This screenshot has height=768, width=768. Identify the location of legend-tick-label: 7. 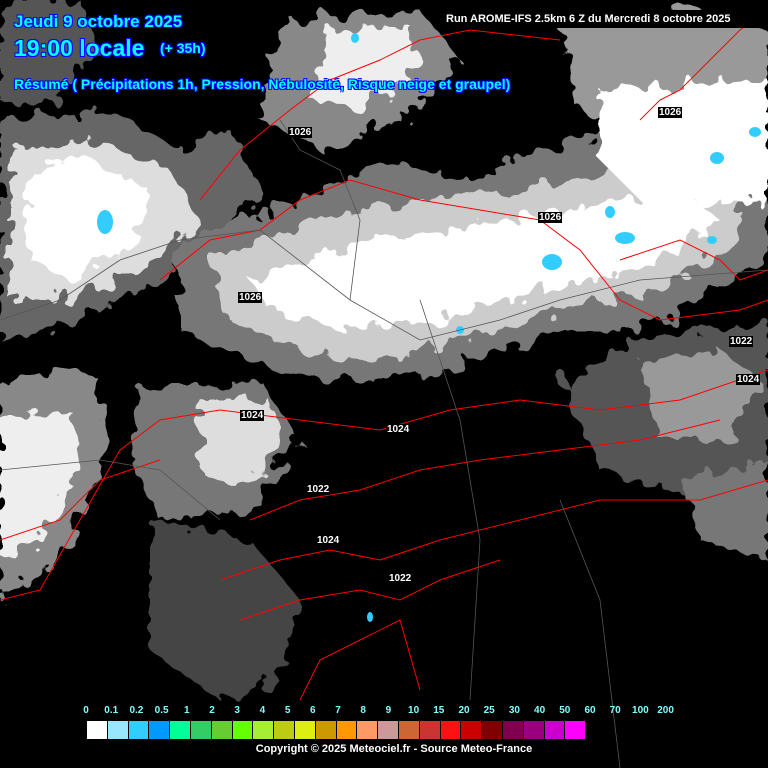
(338, 710).